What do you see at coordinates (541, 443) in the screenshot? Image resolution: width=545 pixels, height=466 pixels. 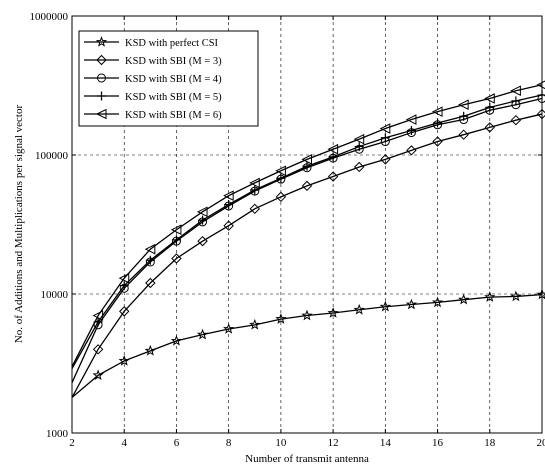 I see `x-tick-label: 20` at bounding box center [541, 443].